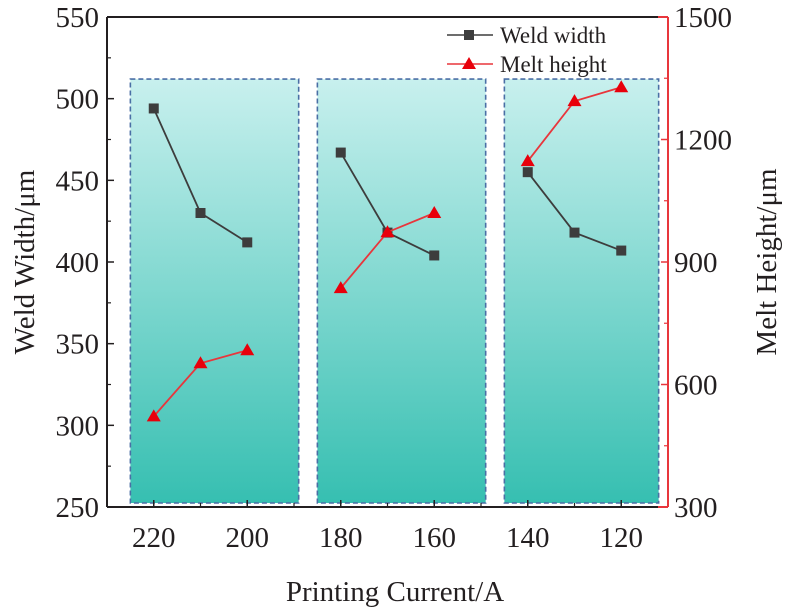 This screenshot has width=790, height=612. What do you see at coordinates (696, 263) in the screenshot?
I see `y2-tick-label: 900` at bounding box center [696, 263].